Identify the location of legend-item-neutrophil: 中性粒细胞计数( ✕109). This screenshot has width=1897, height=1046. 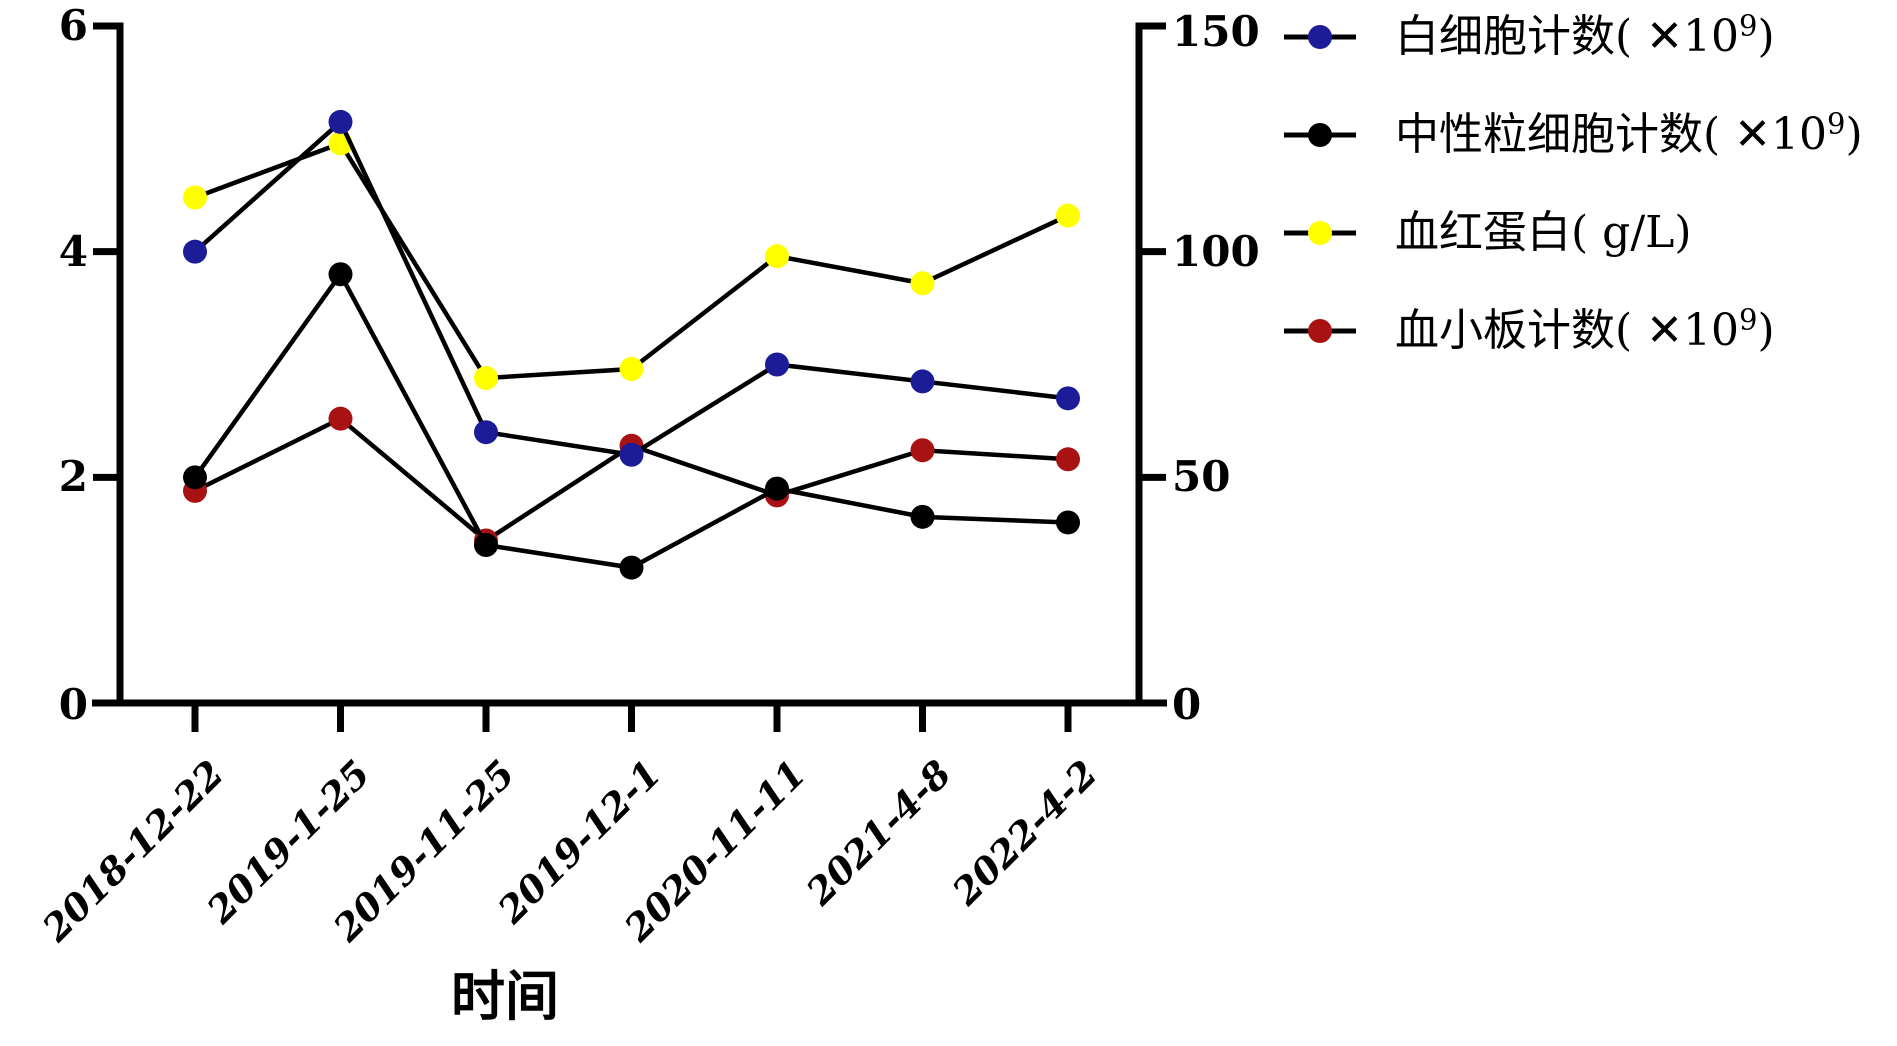
(1573, 135).